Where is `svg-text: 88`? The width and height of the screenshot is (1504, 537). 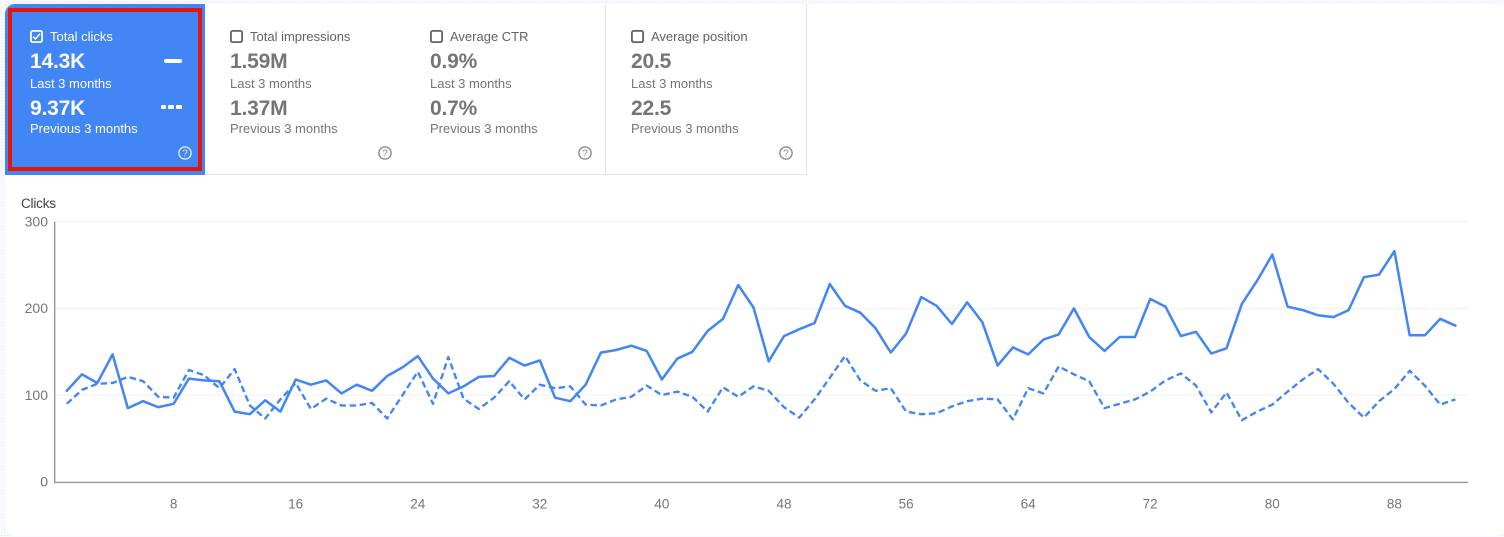
svg-text: 88 is located at coordinates (1394, 504).